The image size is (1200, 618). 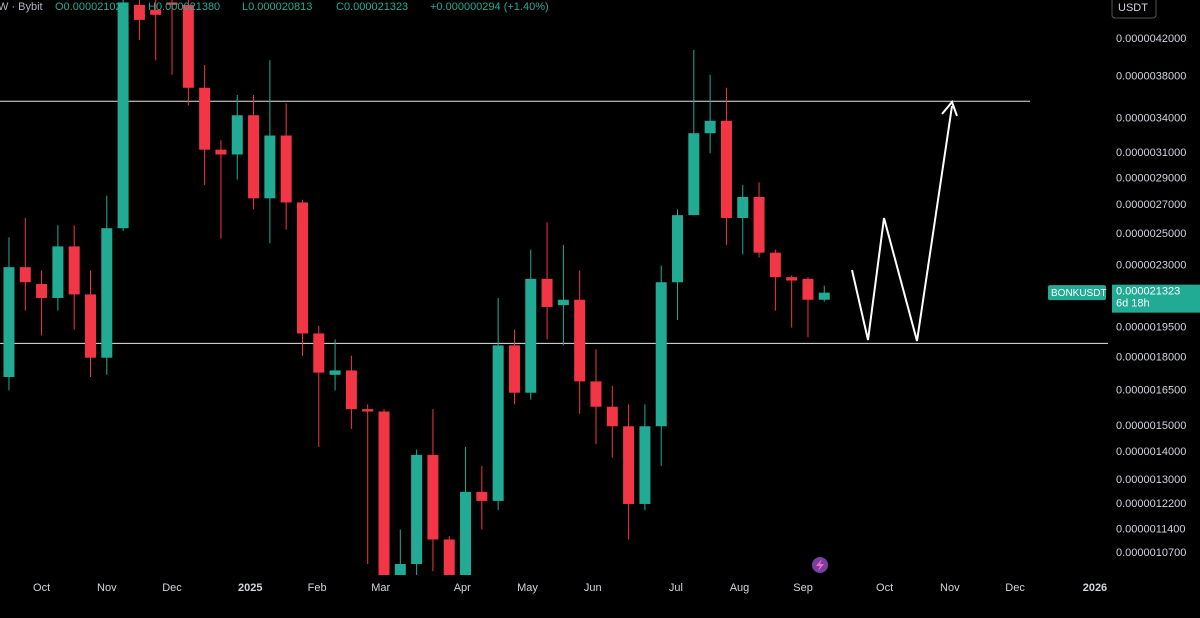 I want to click on x-tick-label: Sep, so click(x=803, y=588).